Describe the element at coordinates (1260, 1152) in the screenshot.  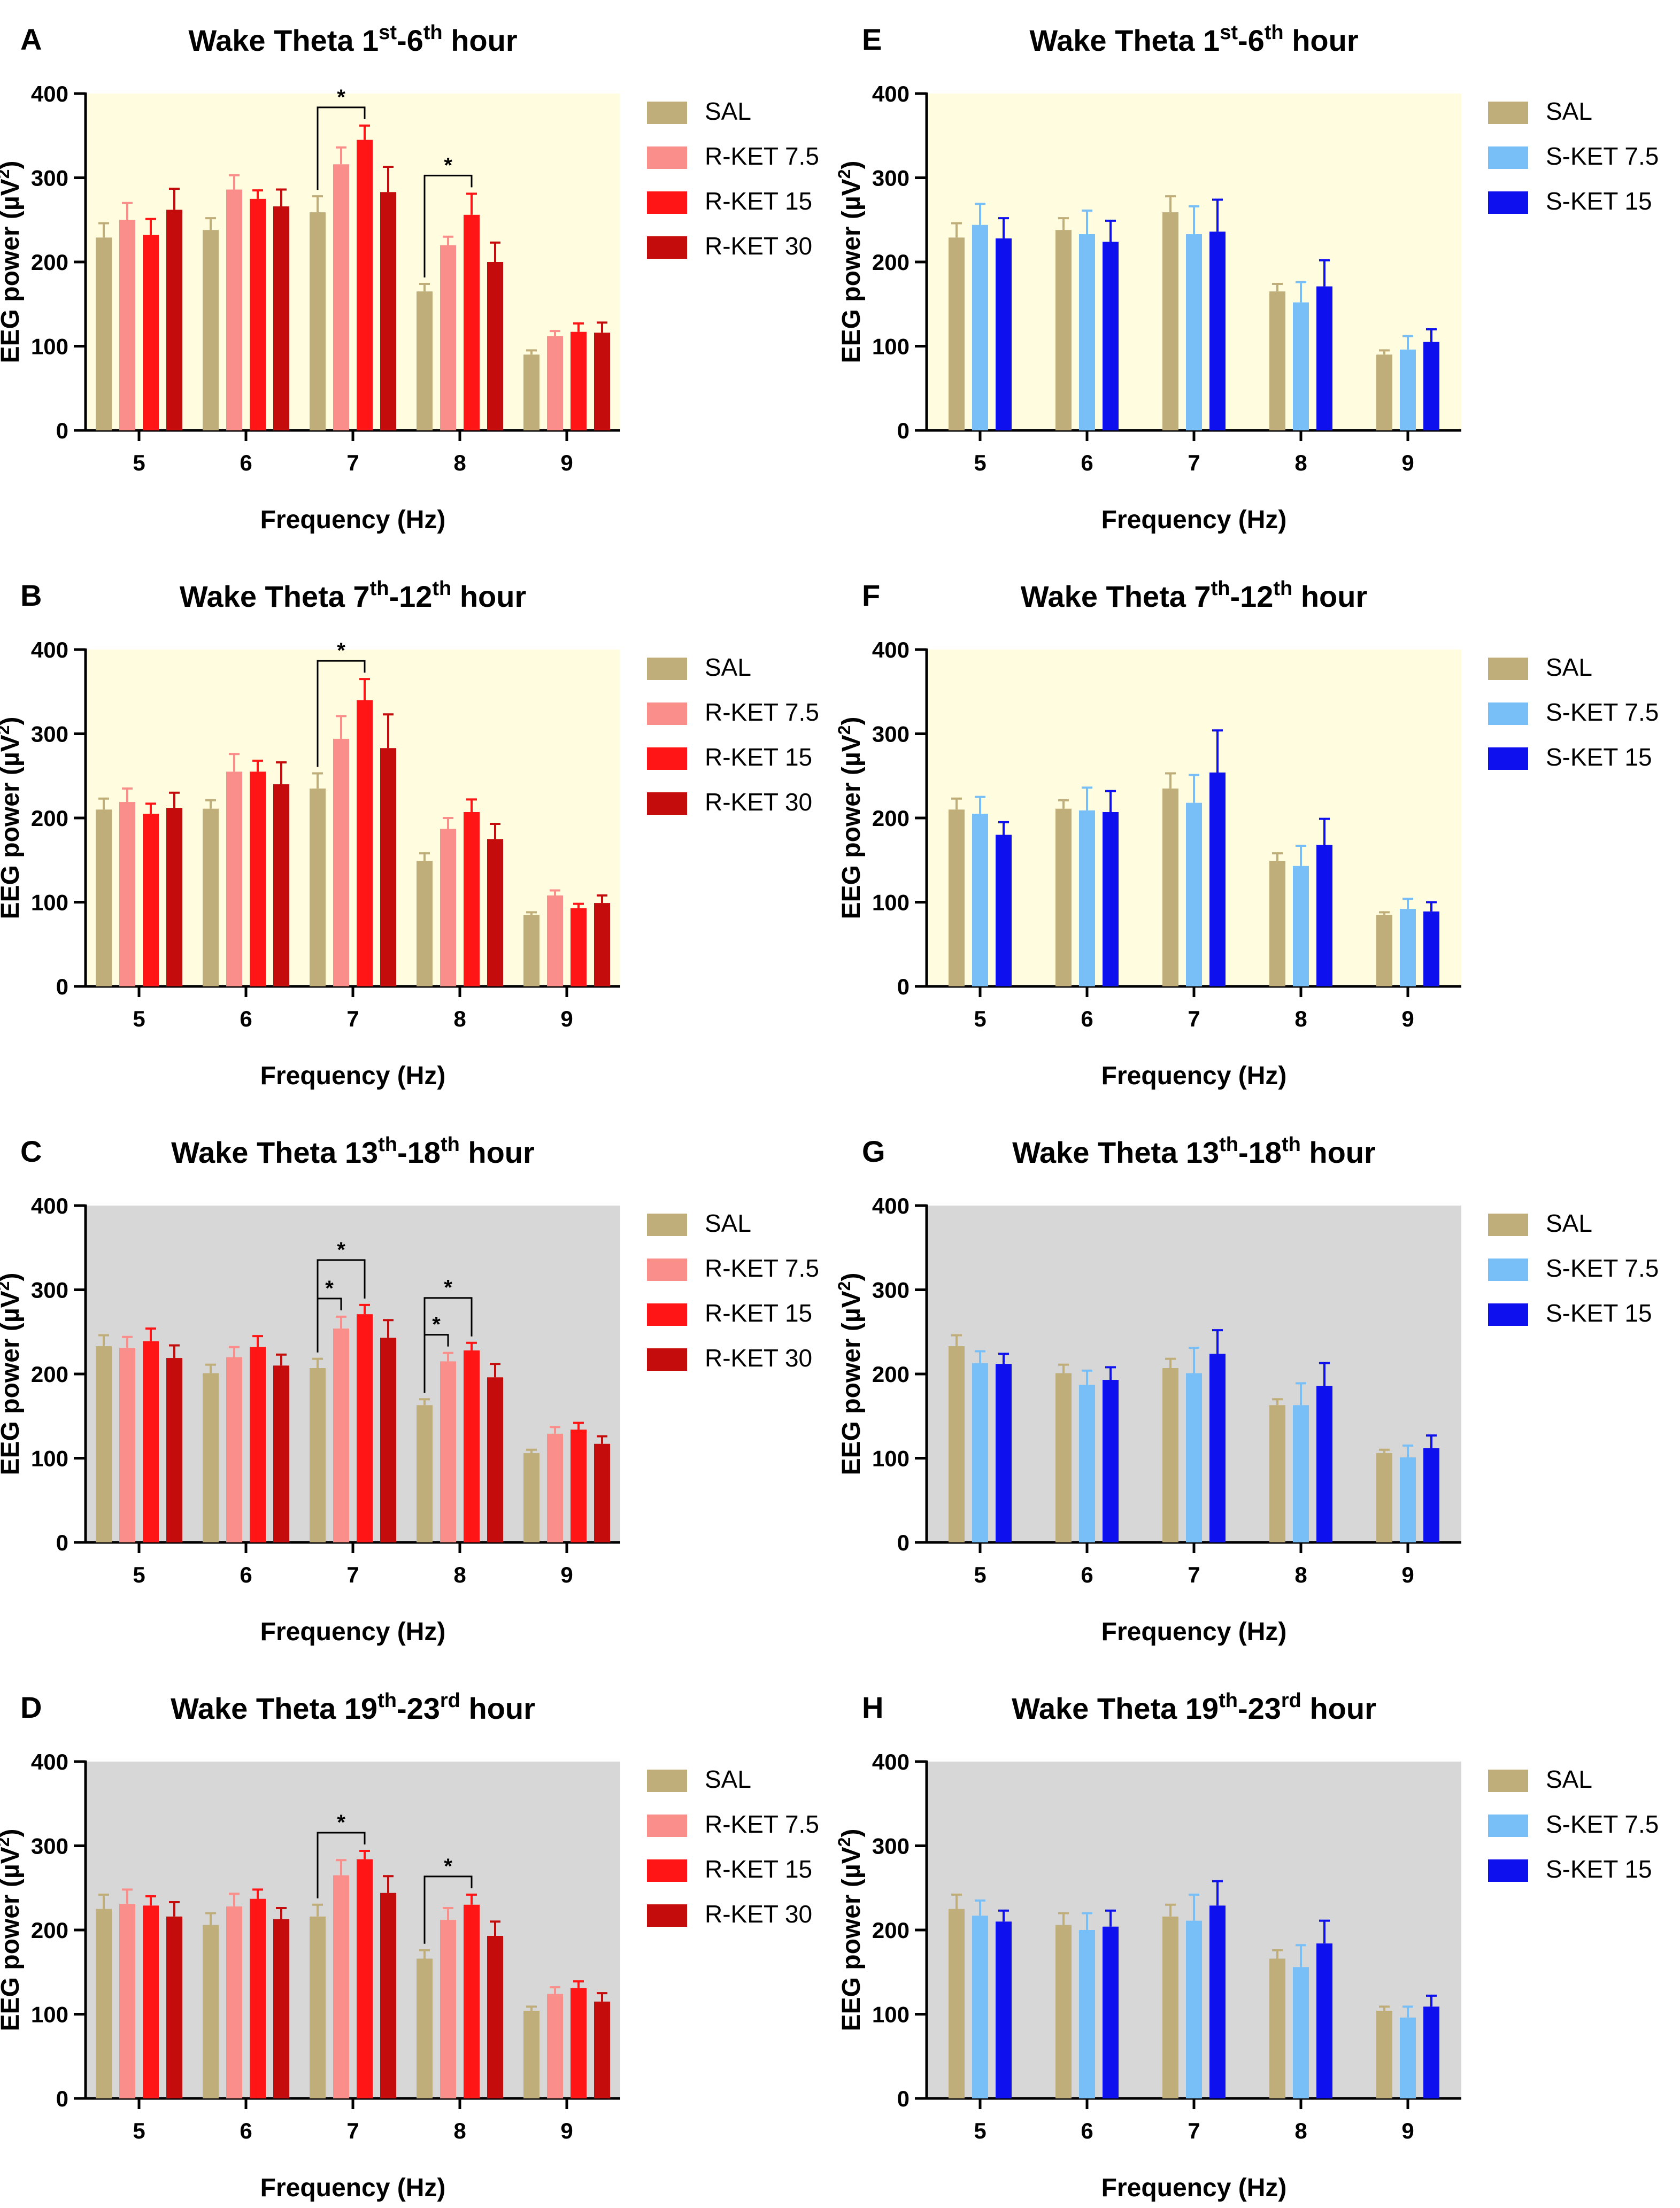
I see `title-mid: -18` at that location.